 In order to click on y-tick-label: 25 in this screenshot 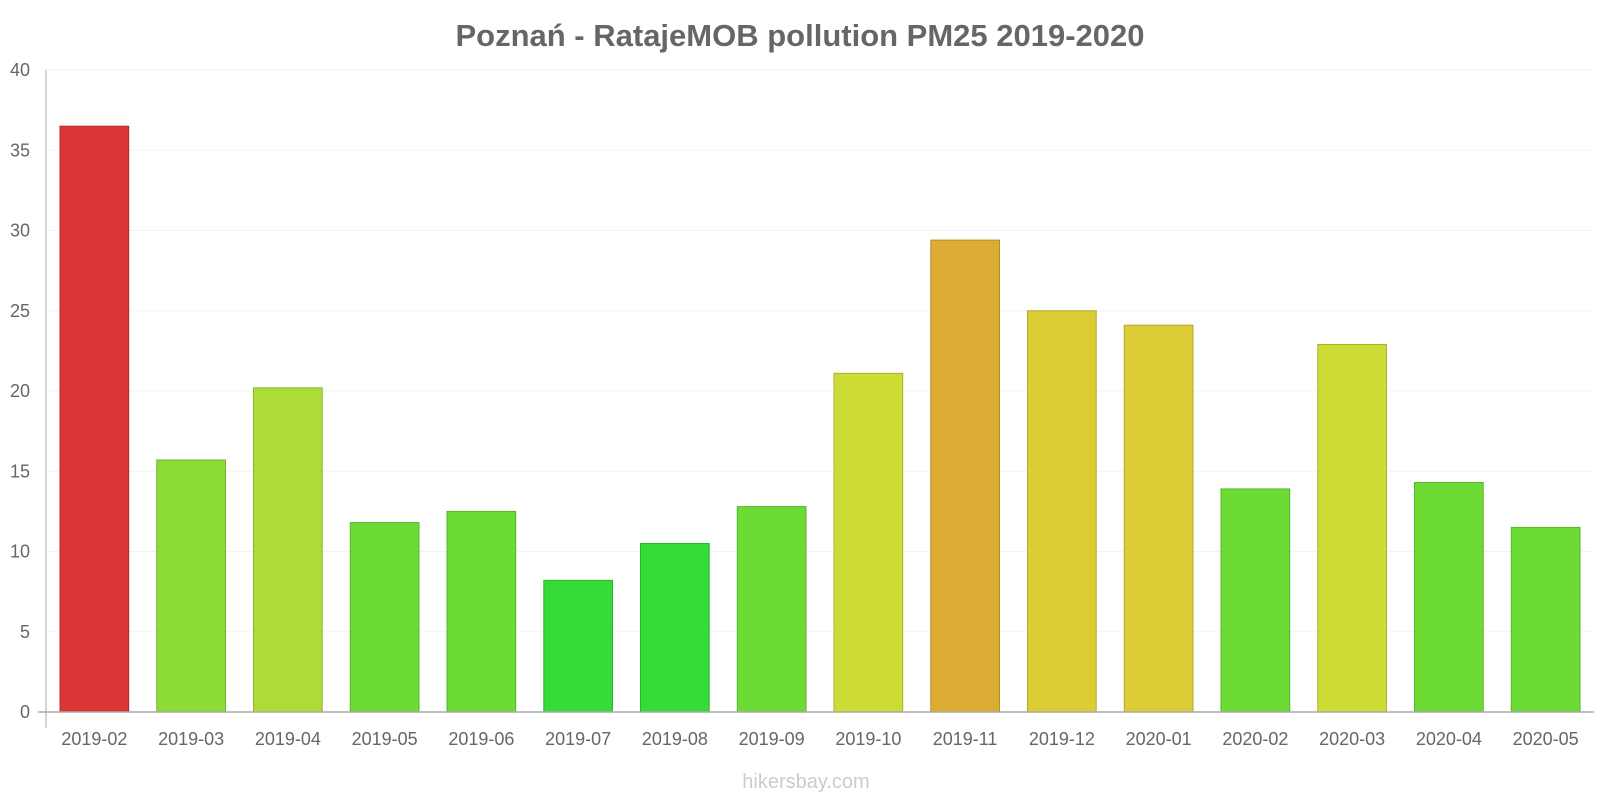, I will do `click(20, 311)`.